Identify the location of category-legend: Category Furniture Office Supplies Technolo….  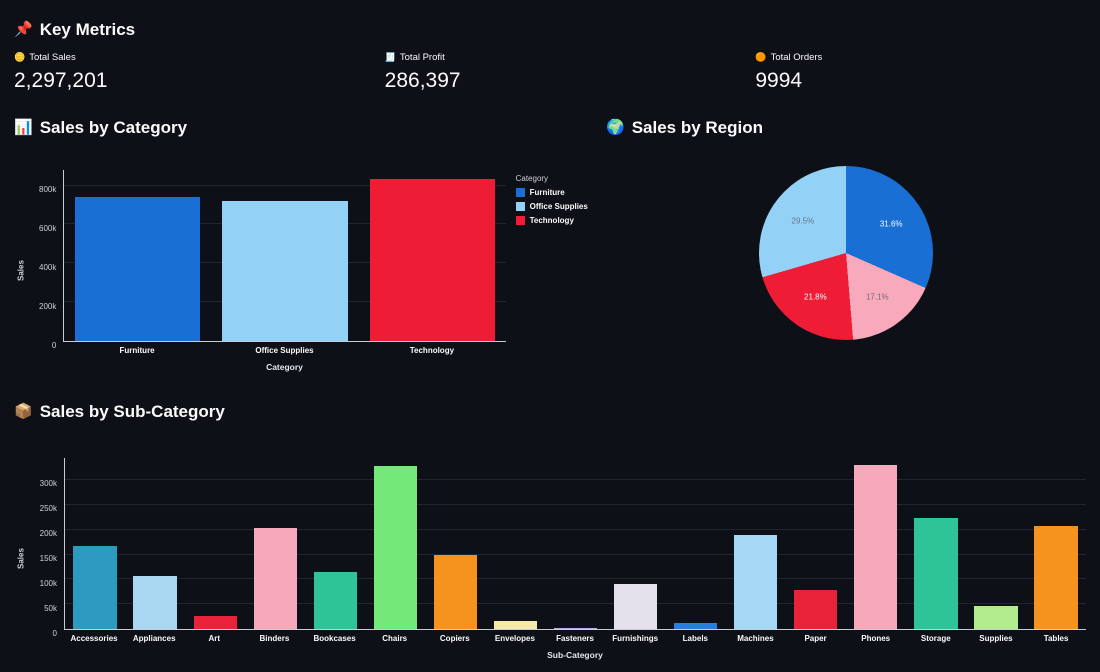
(560, 200).